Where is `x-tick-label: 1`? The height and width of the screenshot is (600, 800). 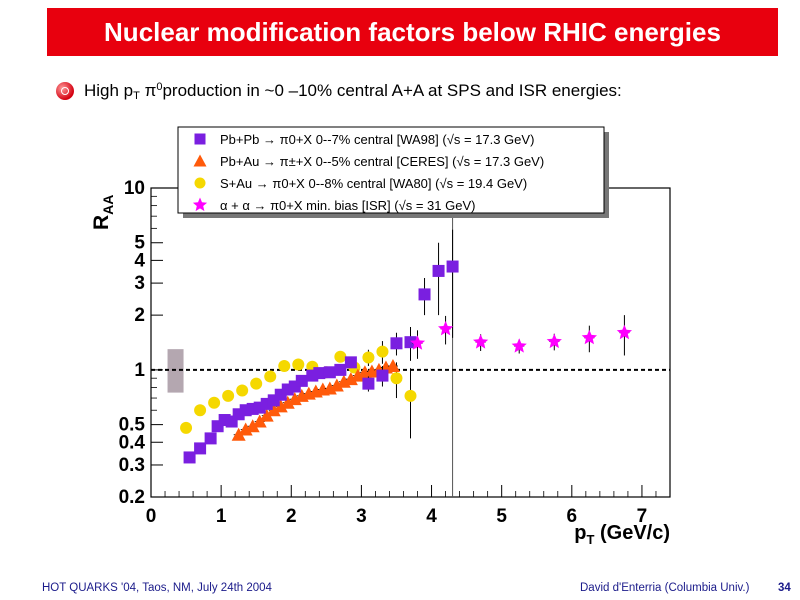 x-tick-label: 1 is located at coordinates (221, 516).